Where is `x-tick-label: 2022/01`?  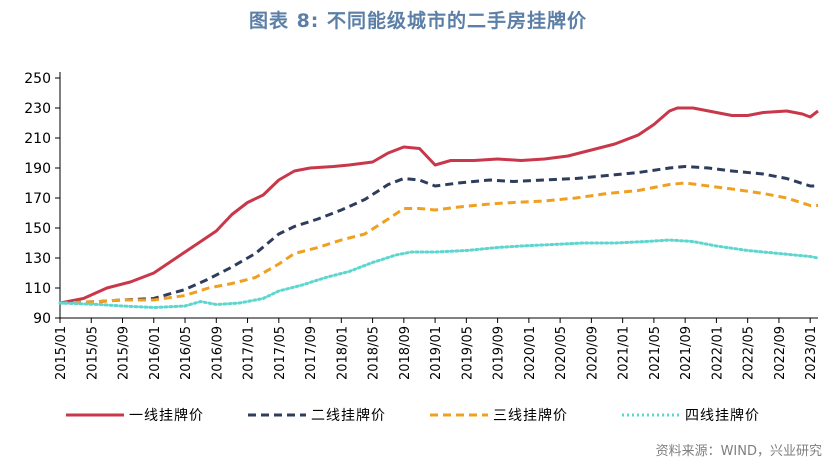
x-tick-label: 2022/01 is located at coordinates (717, 353).